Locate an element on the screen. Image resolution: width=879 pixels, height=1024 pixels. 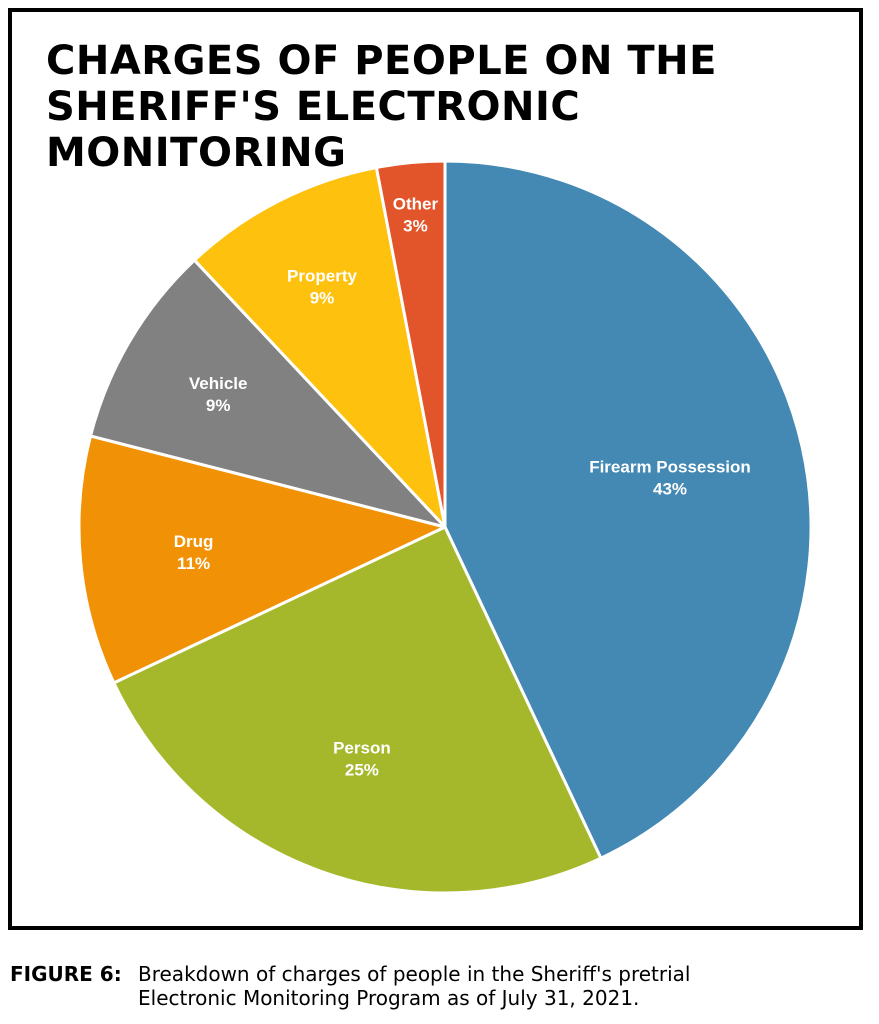
slice-value-other: 3% is located at coordinates (415, 226).